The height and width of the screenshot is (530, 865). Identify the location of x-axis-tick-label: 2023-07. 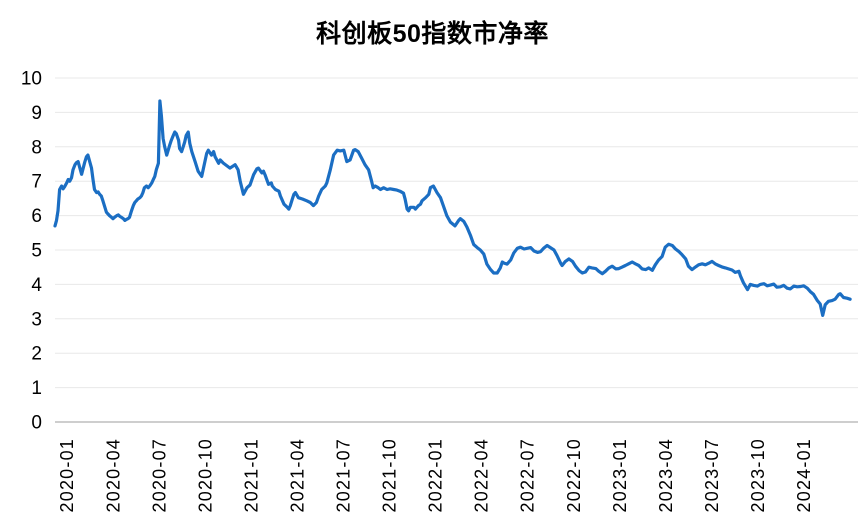
(712, 475).